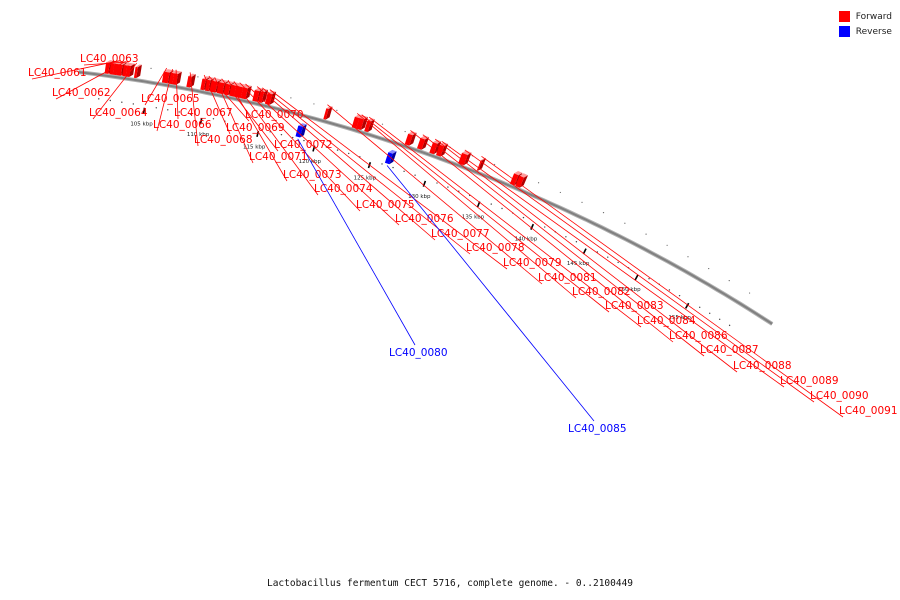 The image size is (900, 600). Describe the element at coordinates (844, 31) in the screenshot. I see `reverse-swatch` at that location.